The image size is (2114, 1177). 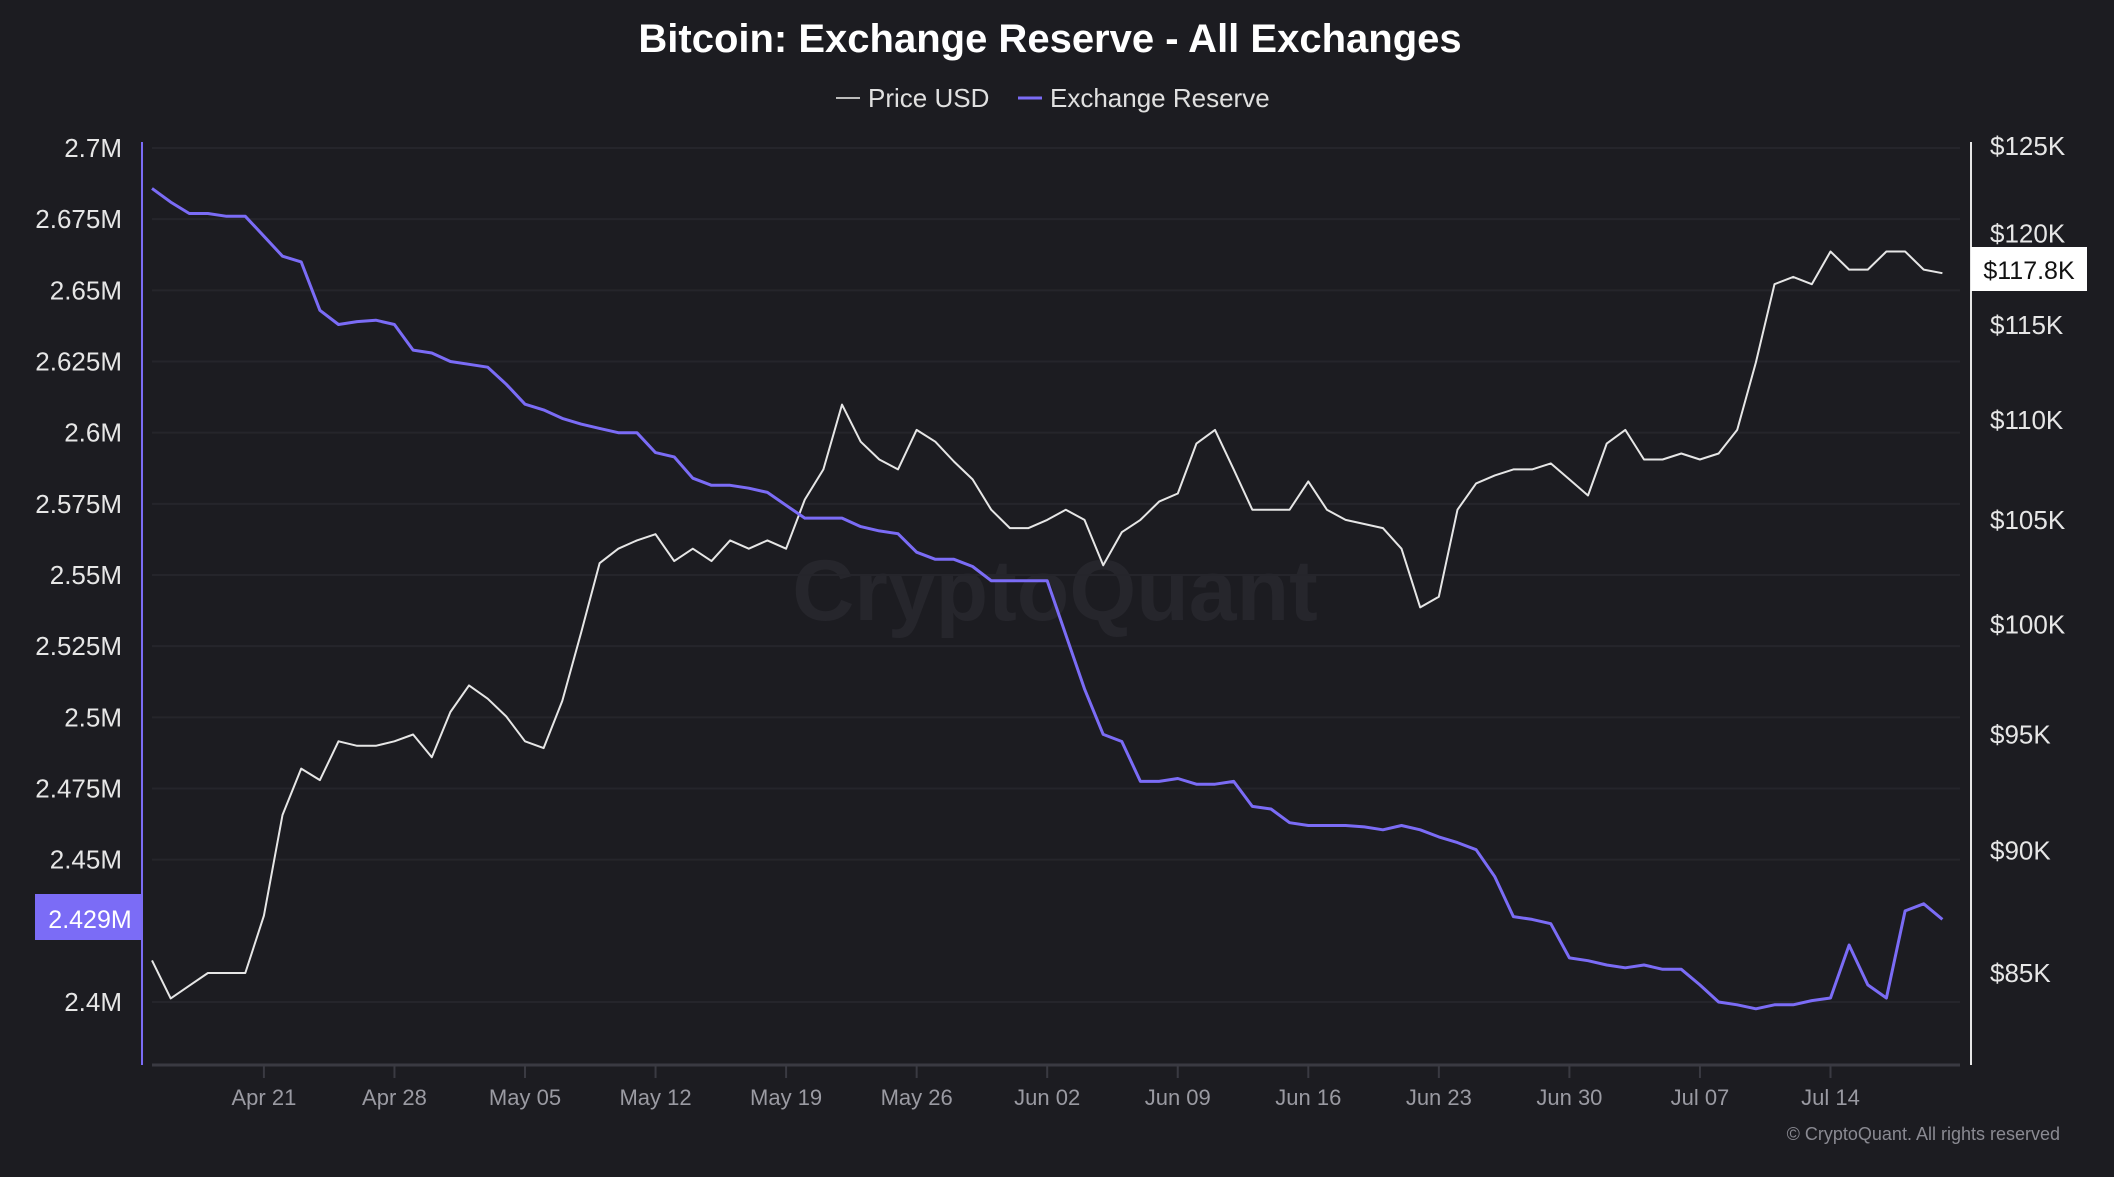 I want to click on left-current-badge: 2.429M, so click(x=88, y=917).